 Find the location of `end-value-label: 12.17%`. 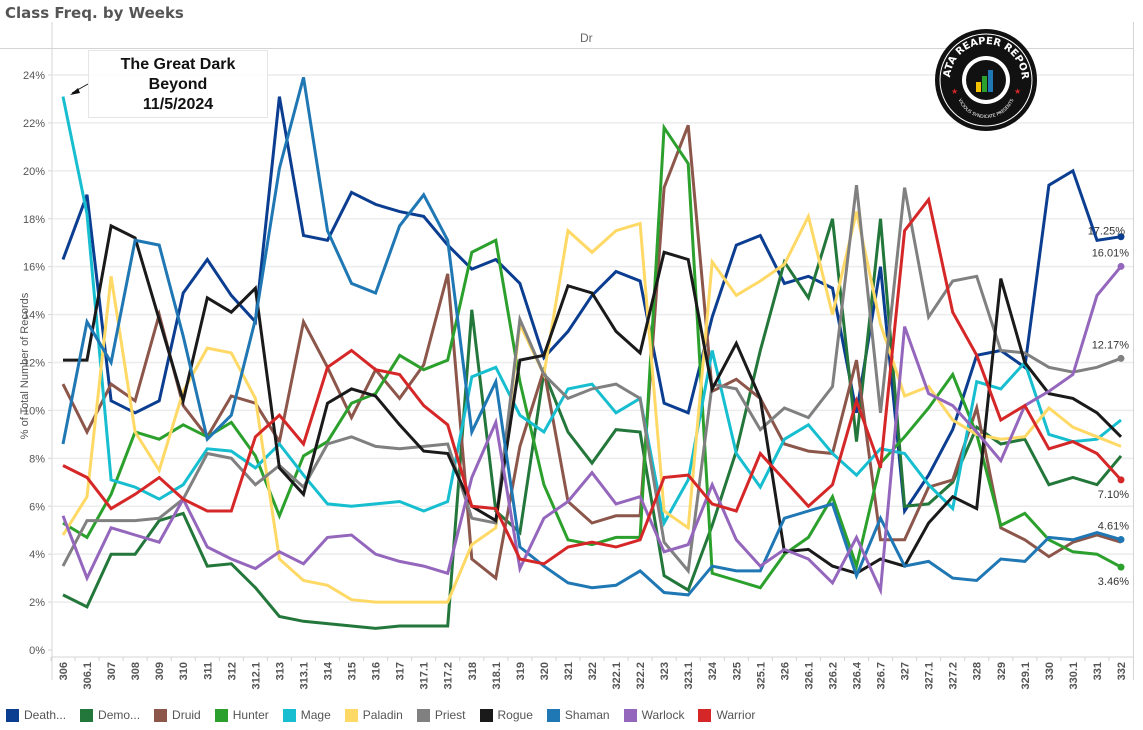

end-value-label: 12.17% is located at coordinates (1111, 345).